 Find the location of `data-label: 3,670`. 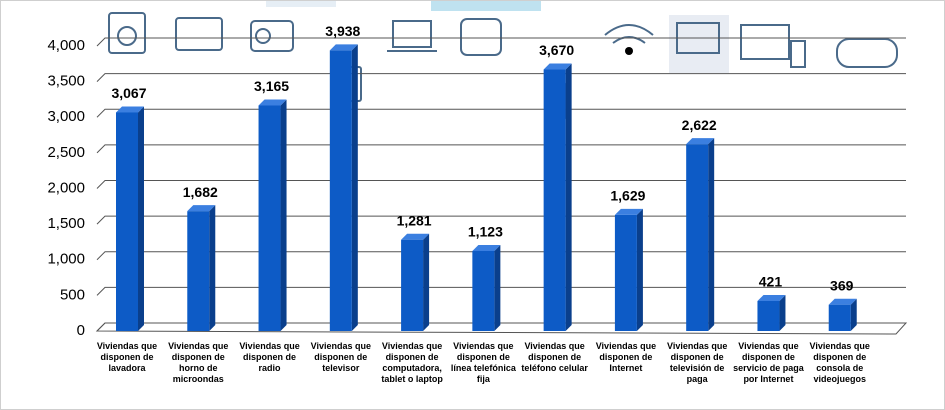

data-label: 3,670 is located at coordinates (556, 50).